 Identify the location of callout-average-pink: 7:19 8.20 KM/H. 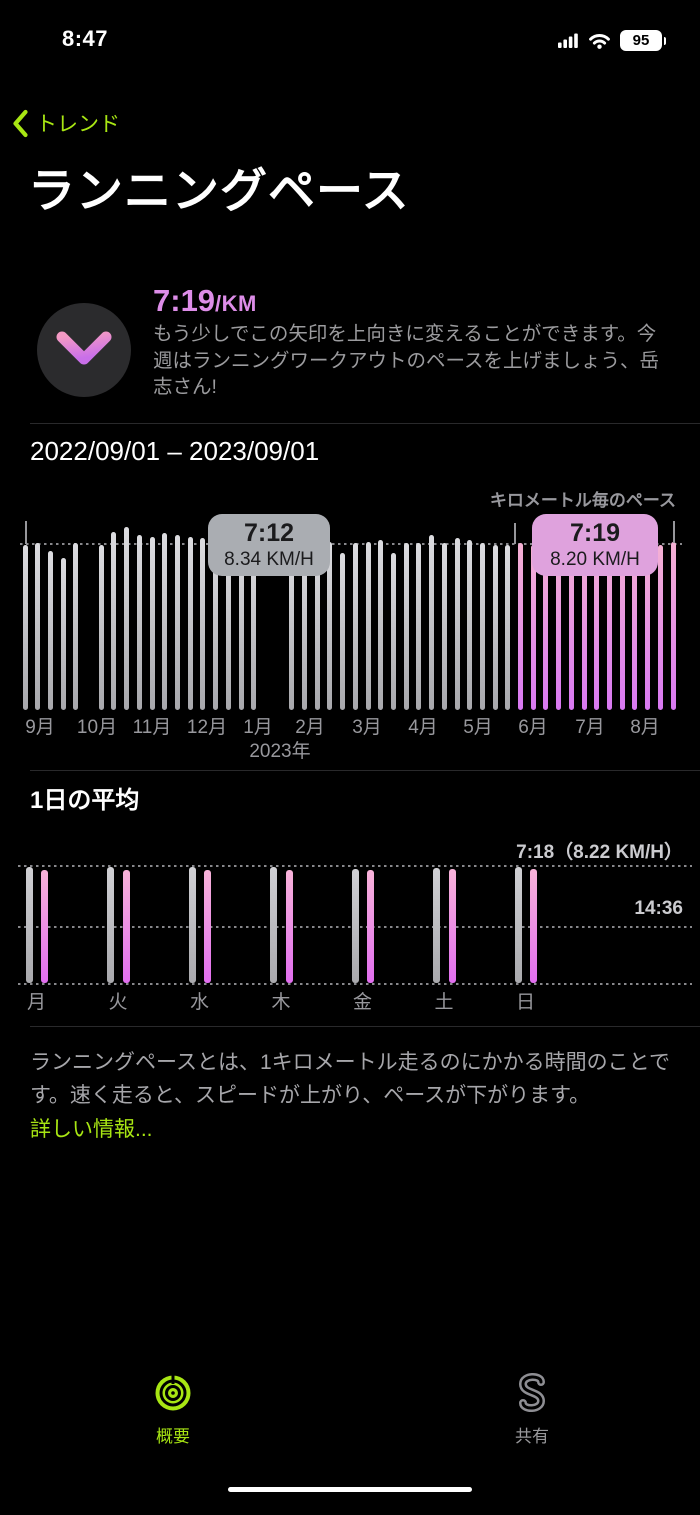
(595, 545).